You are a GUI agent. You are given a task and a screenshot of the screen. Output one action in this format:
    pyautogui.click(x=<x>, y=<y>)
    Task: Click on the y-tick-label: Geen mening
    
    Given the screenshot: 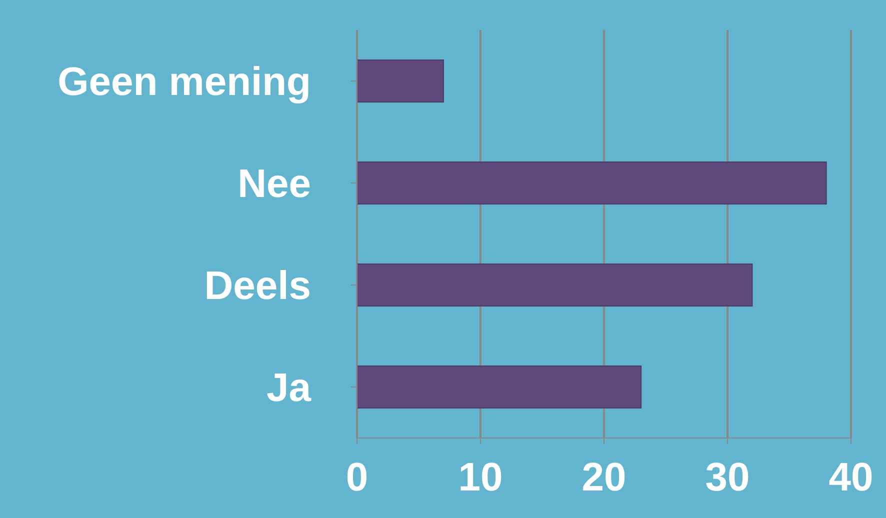 What is the action you would take?
    pyautogui.click(x=184, y=82)
    